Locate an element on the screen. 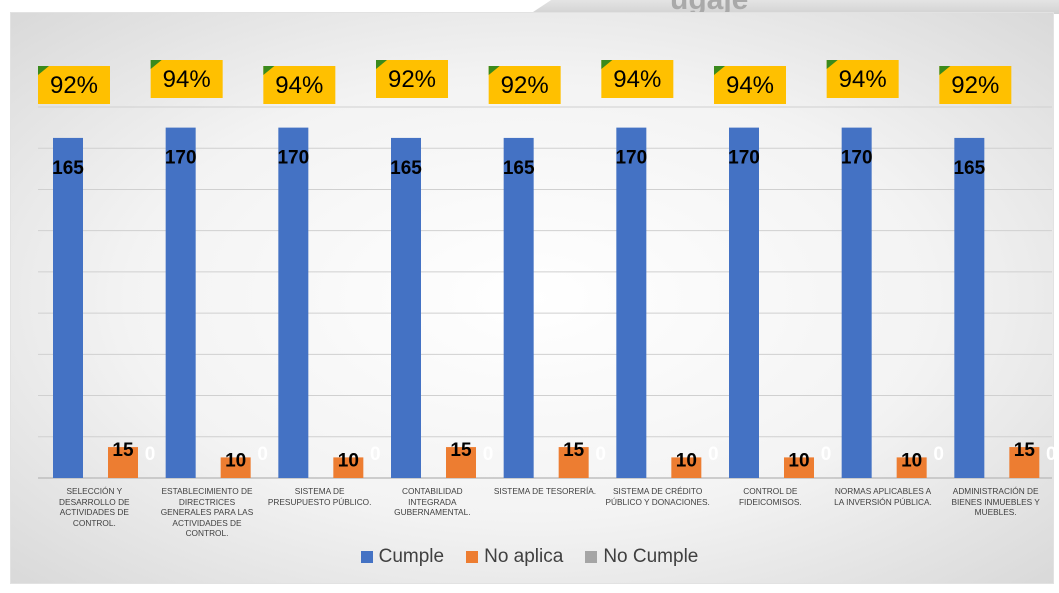 This screenshot has height=593, width=1059. legend-swatch-no-aplica is located at coordinates (472, 557).